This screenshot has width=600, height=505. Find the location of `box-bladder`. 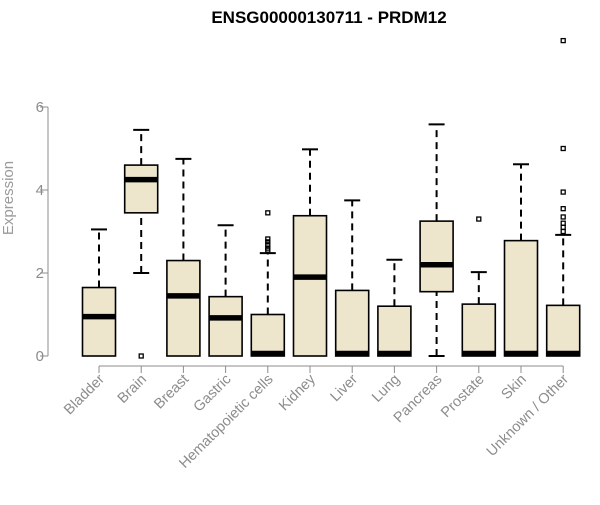

box-bladder is located at coordinates (99, 292).